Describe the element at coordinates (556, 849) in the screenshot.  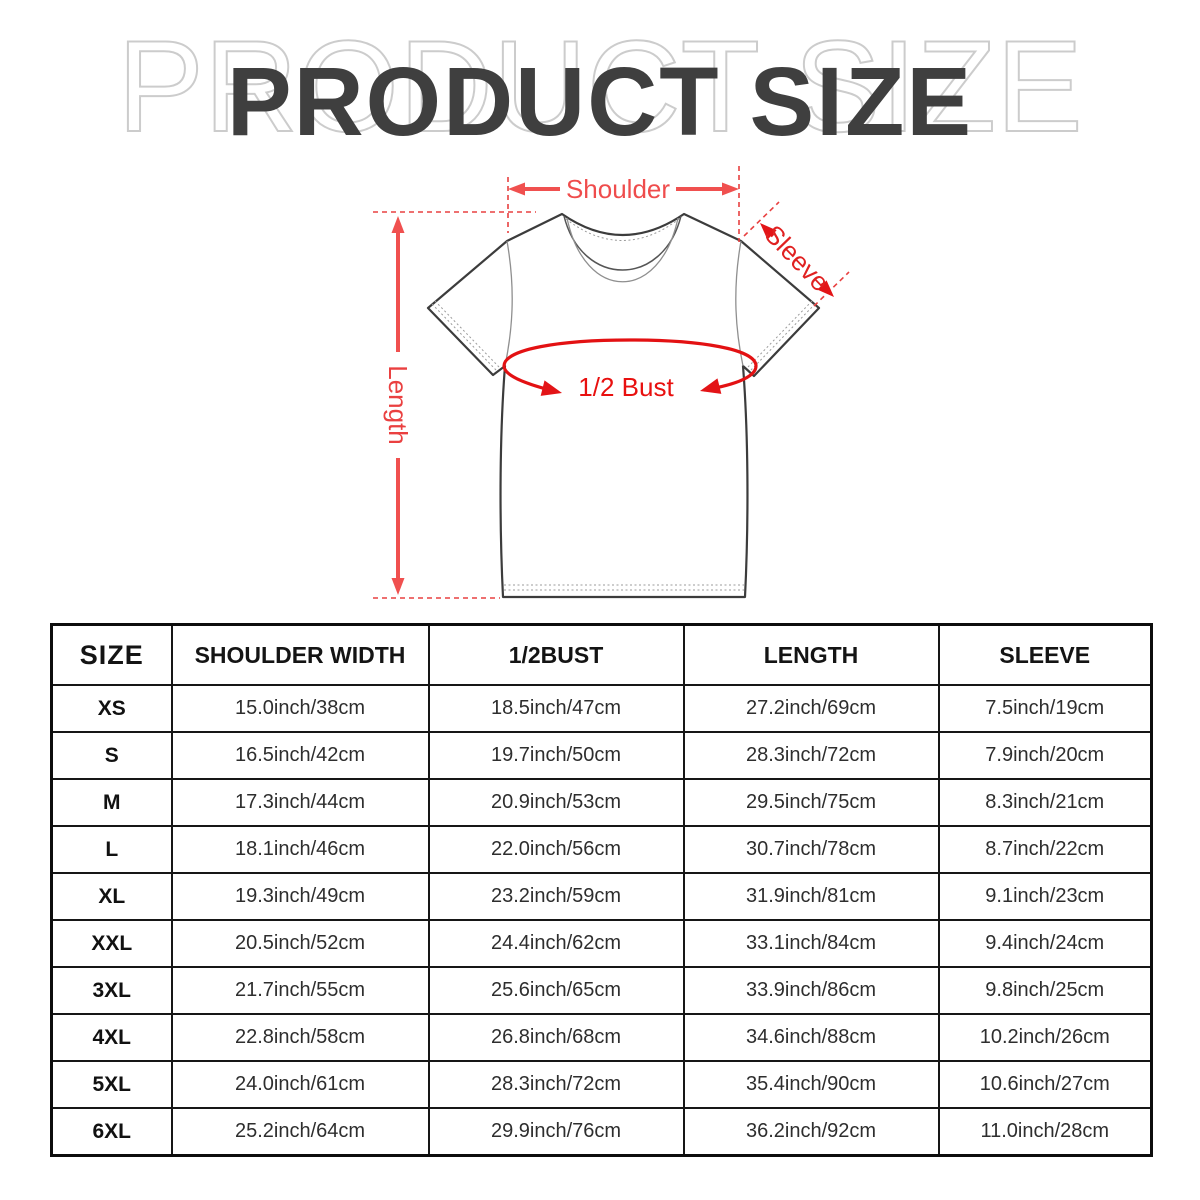
I see `half-bust-cell: 22.0inch/56cm` at that location.